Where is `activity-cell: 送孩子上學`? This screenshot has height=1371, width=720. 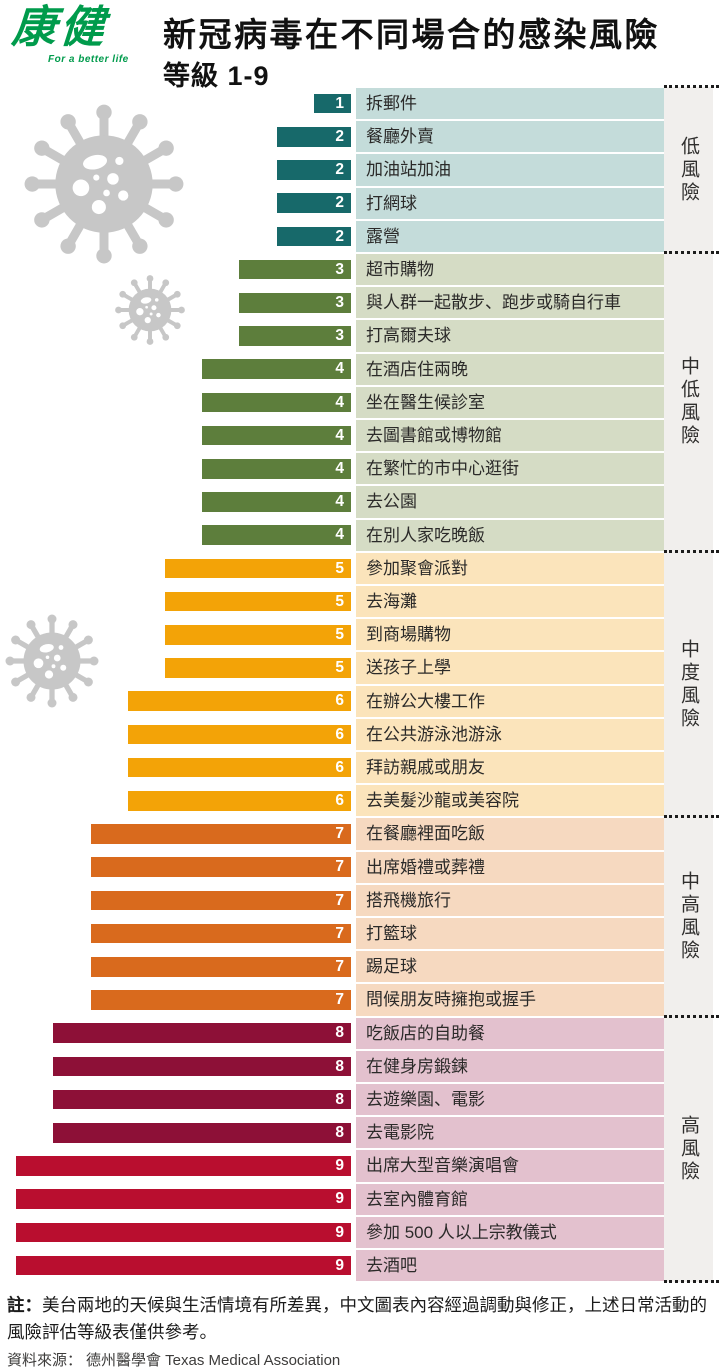 activity-cell: 送孩子上學 is located at coordinates (510, 668).